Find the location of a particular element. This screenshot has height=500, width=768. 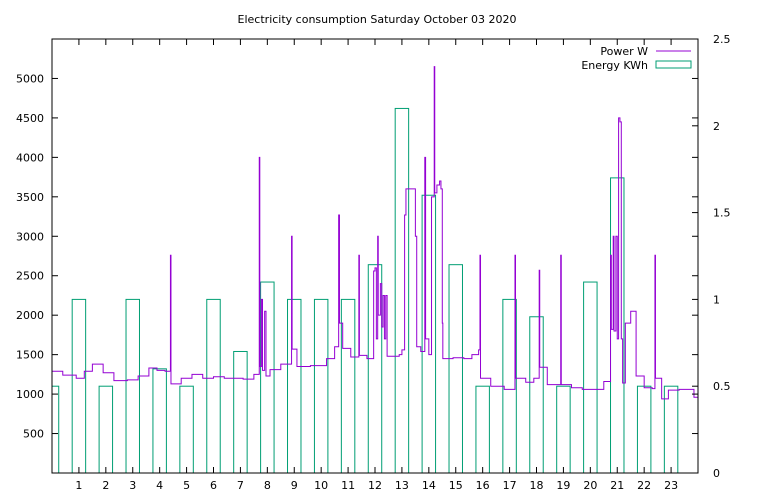

y-right-tick-label: 0.5 is located at coordinates (722, 386).